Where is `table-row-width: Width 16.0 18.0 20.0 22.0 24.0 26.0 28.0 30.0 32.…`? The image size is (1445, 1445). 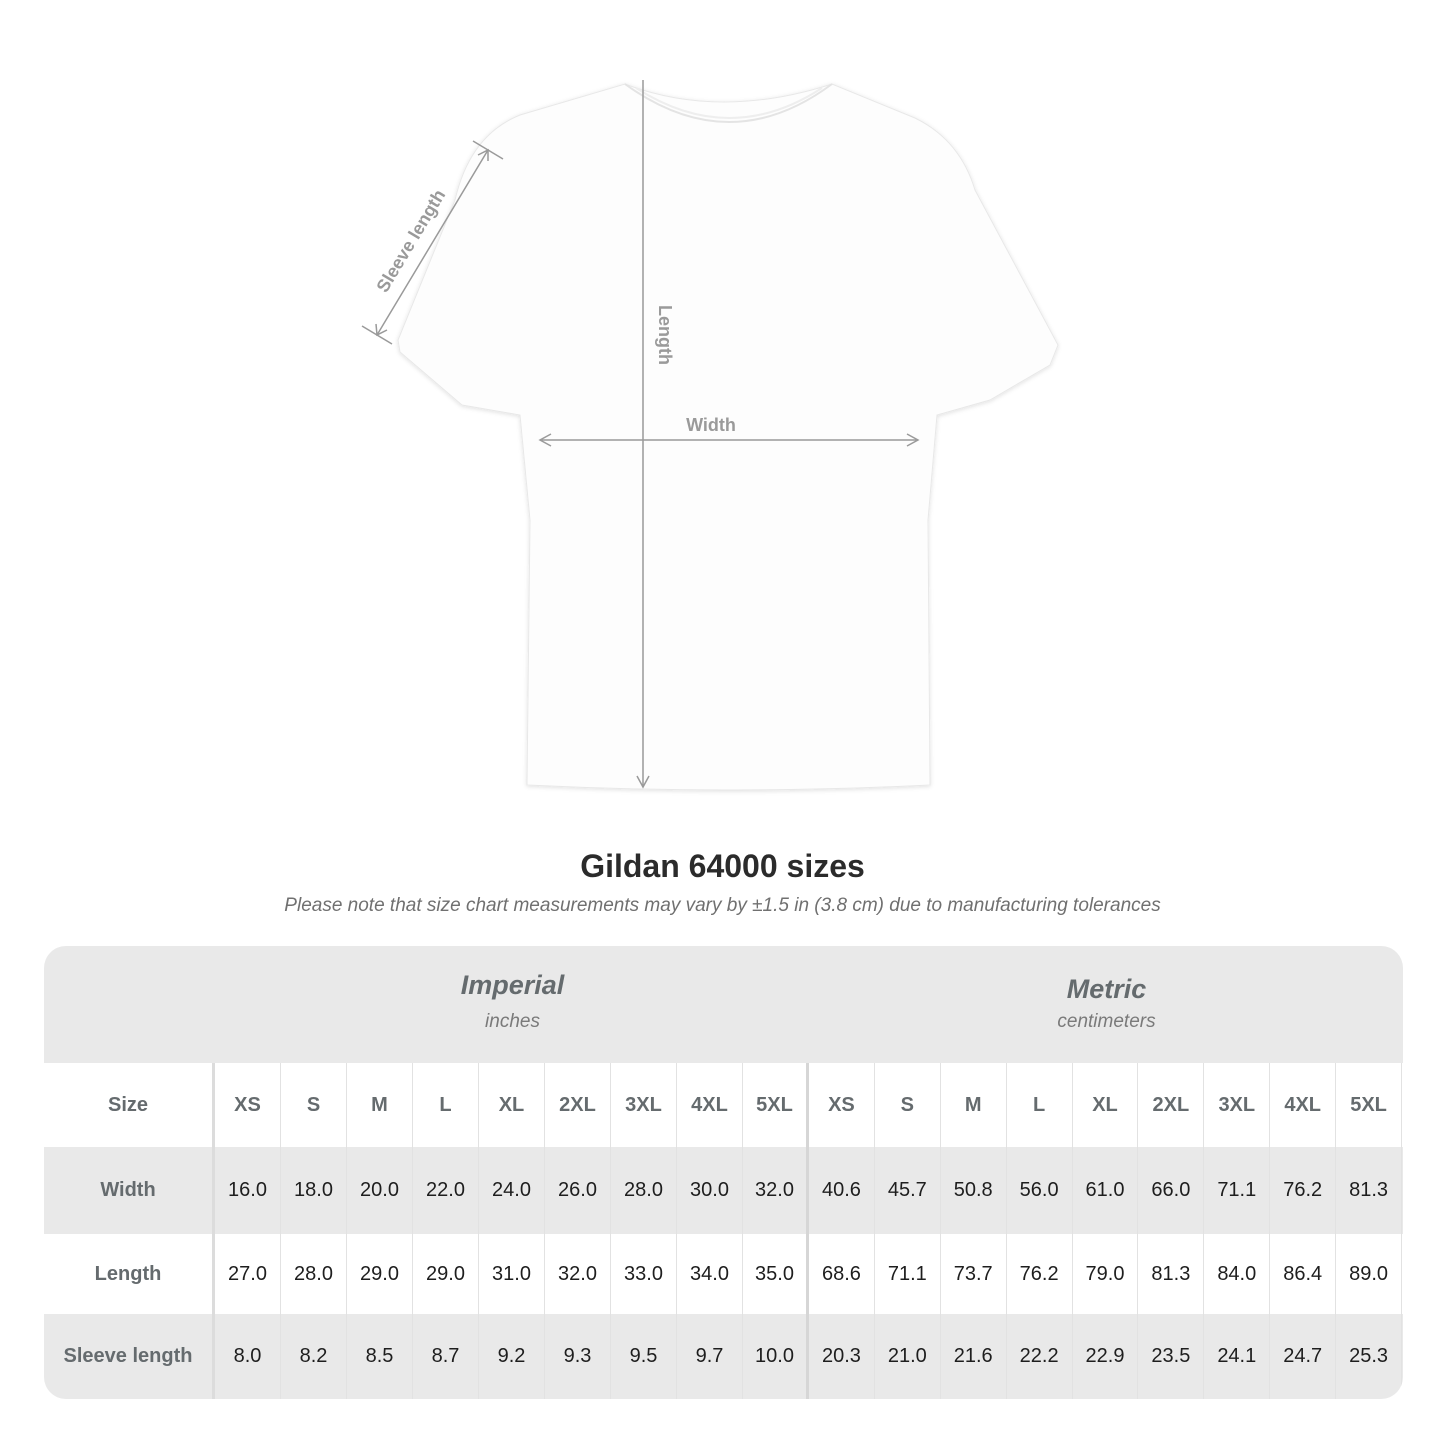
table-row-width: Width 16.0 18.0 20.0 22.0 24.0 26.0 28.0 30.0 32.… is located at coordinates (723, 1190).